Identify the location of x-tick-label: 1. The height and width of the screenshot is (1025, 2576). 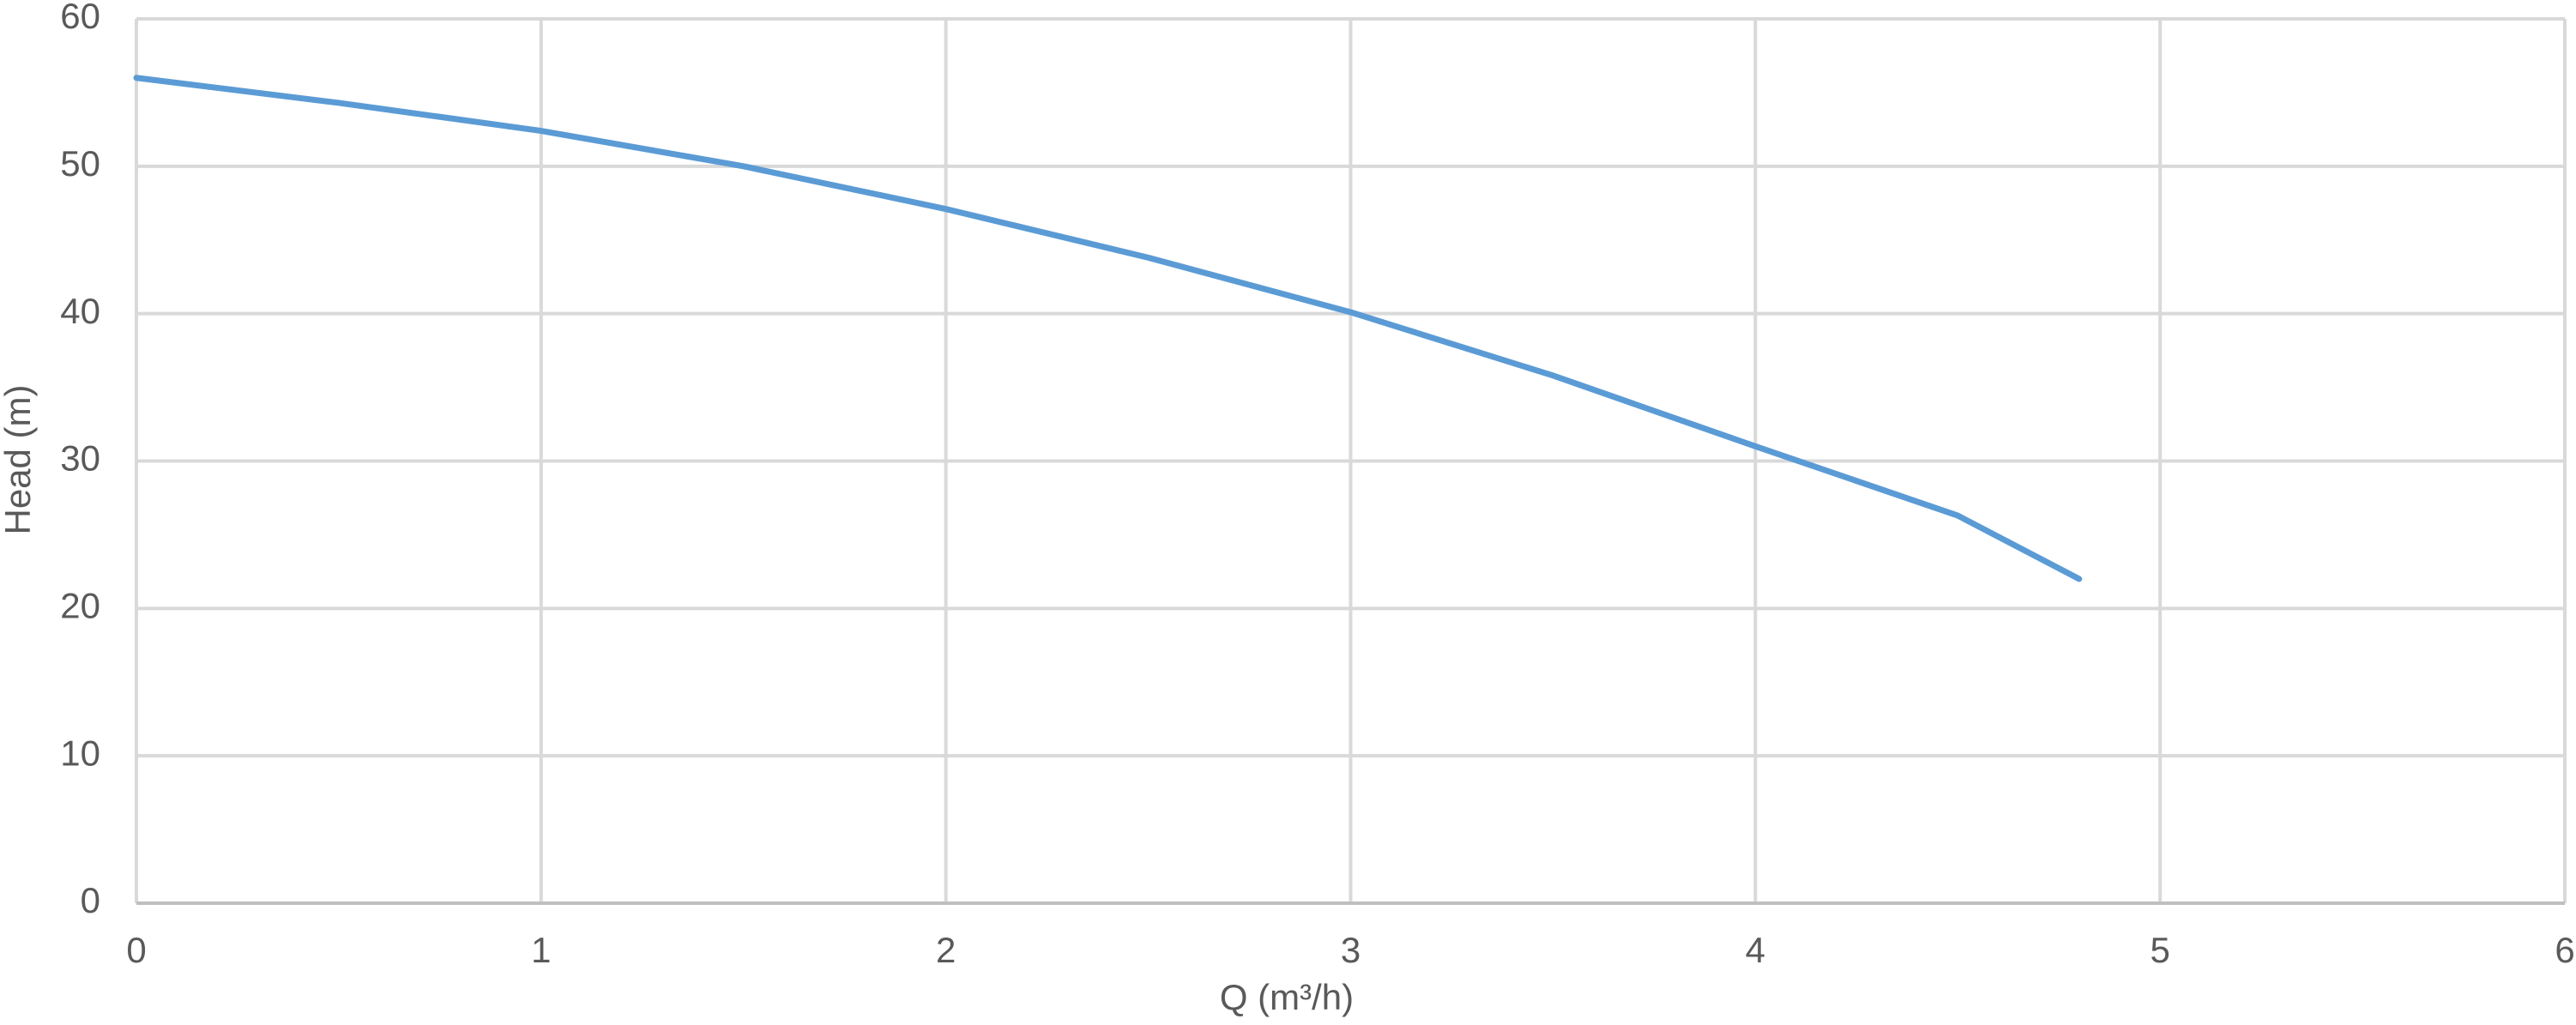
(541, 950).